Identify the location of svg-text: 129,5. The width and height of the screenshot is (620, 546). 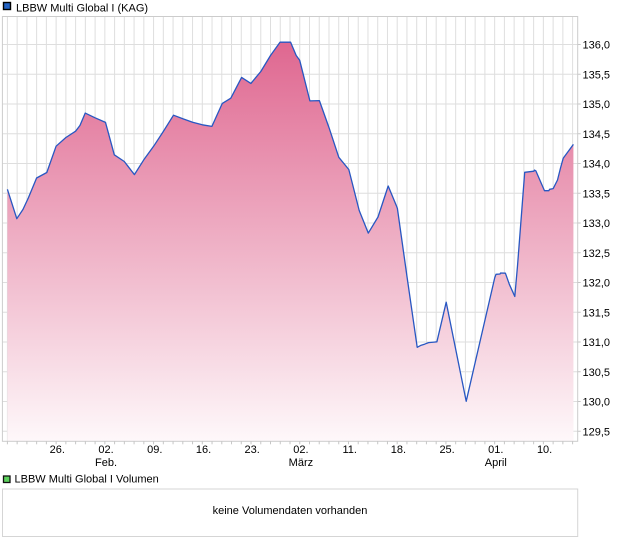
(597, 432).